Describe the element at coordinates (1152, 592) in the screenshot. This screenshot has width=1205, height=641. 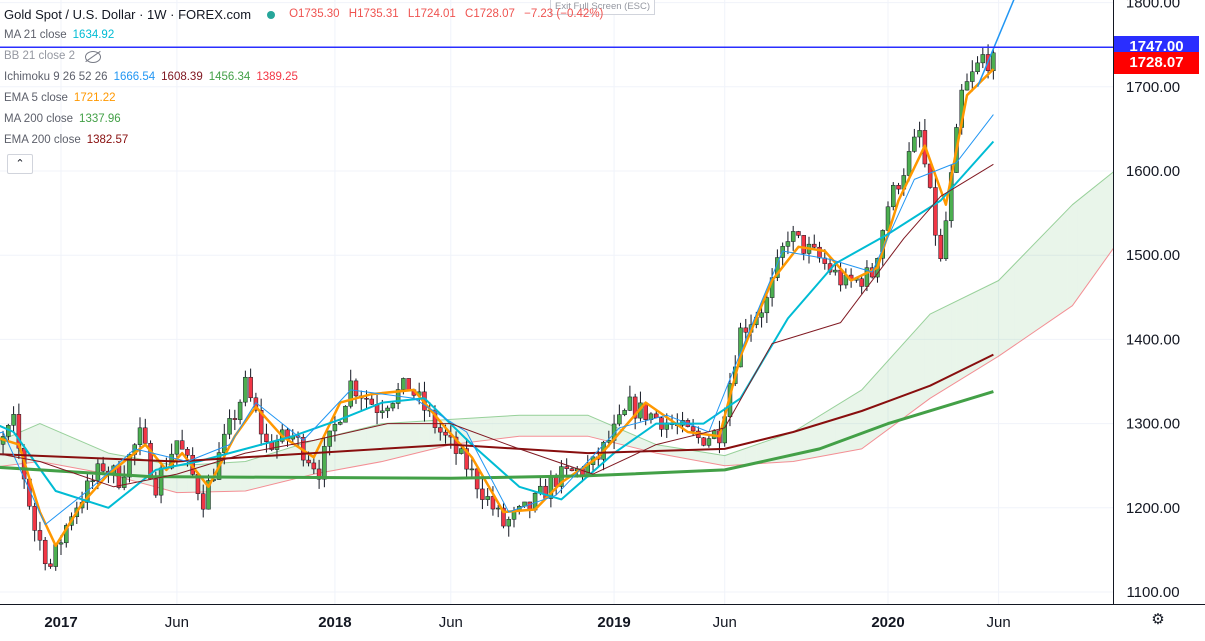
I see `y-tick-label: 1100.00` at that location.